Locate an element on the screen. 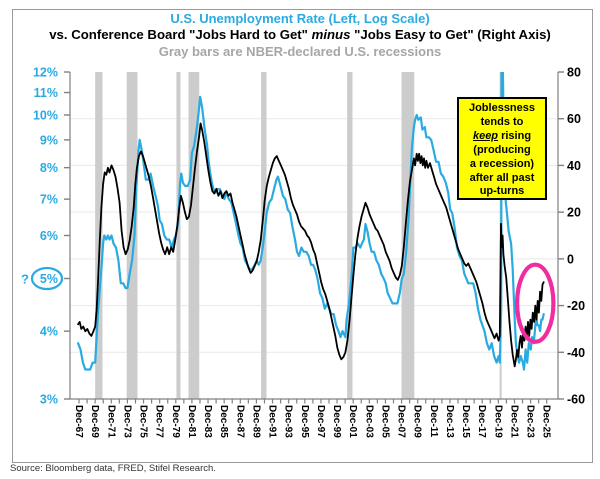  title-unemployment: U.S. Unemployment Rate (Left, Log Scale) is located at coordinates (300, 18).